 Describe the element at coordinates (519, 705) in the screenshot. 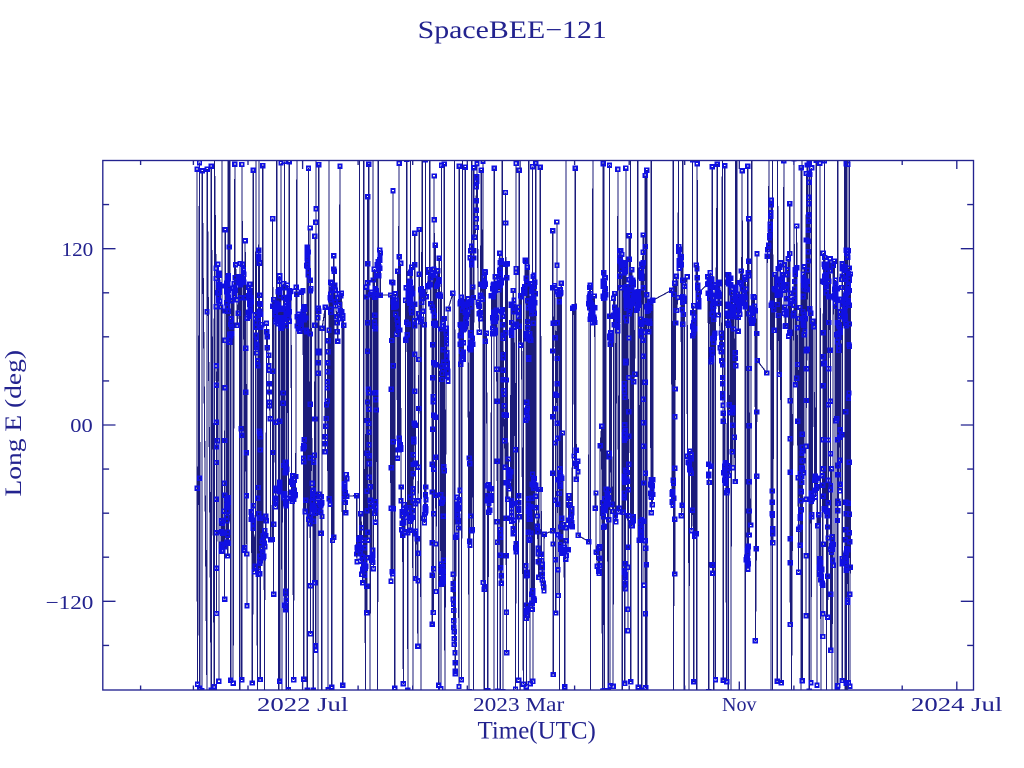

I see `svg-text: 2023 Mar` at that location.